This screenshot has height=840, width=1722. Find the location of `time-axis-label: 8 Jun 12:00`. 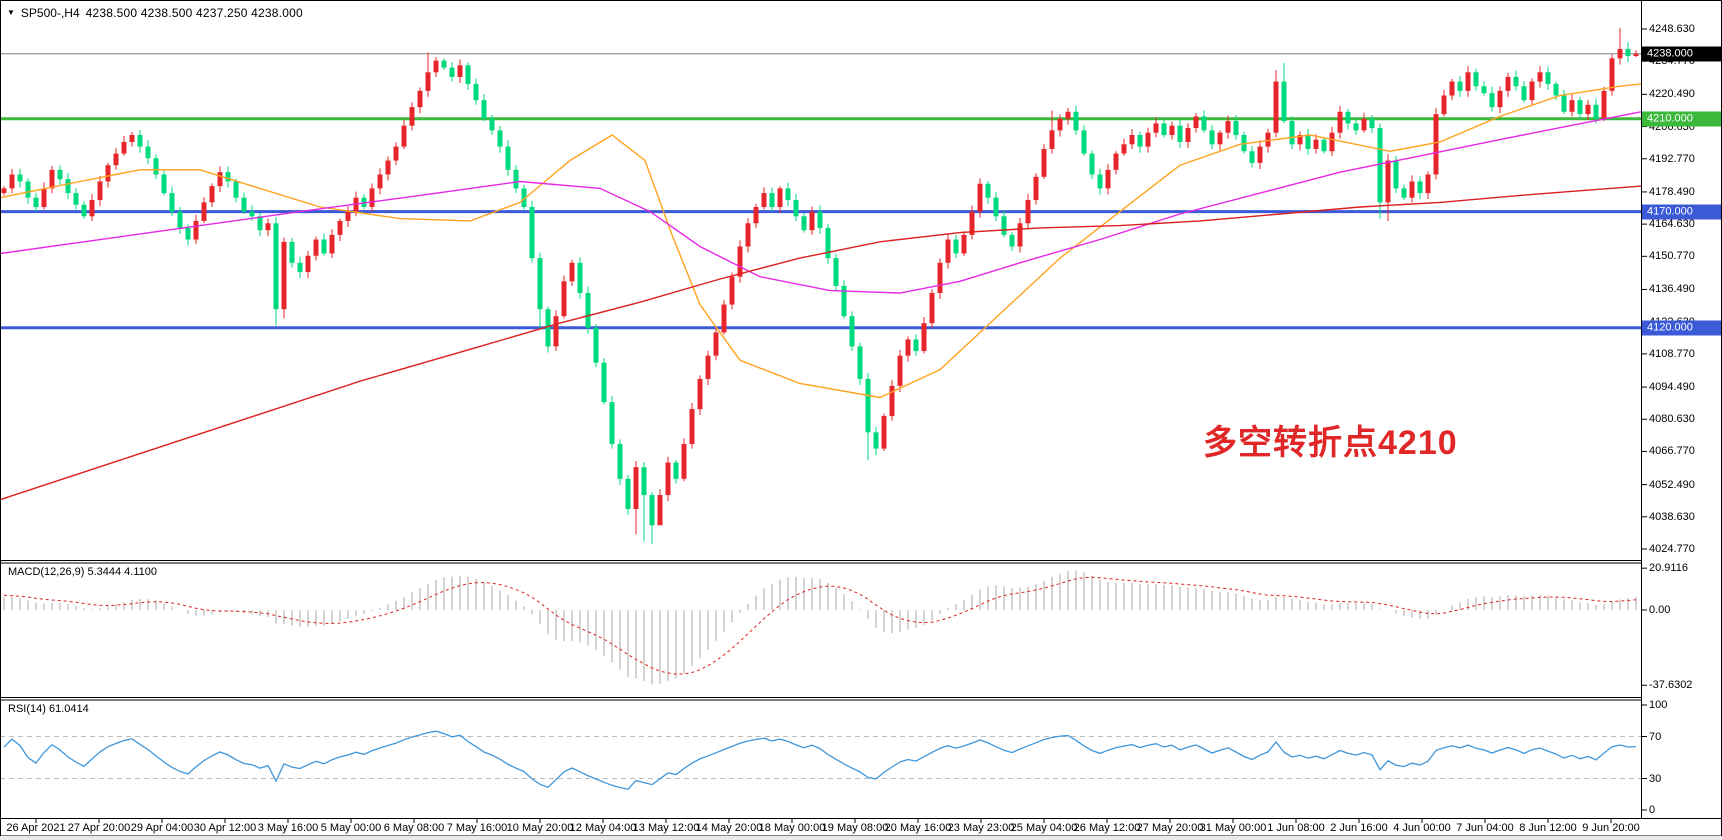

time-axis-label: 8 Jun 12:00 is located at coordinates (1548, 828).